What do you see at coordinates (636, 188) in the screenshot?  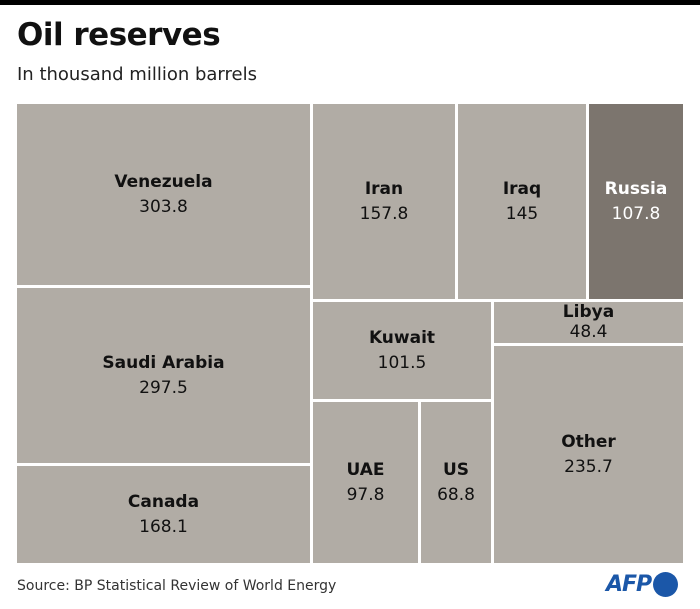 I see `tile-label: Russia` at bounding box center [636, 188].